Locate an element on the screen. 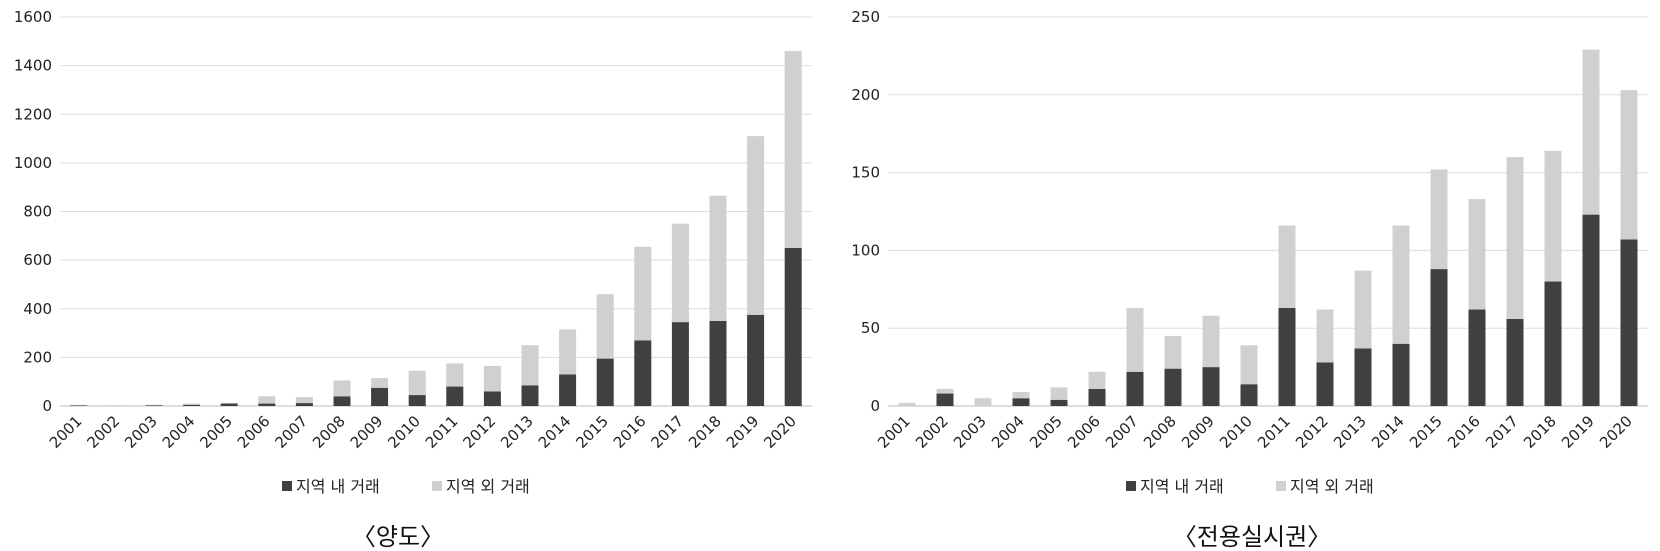  bar-outside-2020 is located at coordinates (1629, 165).